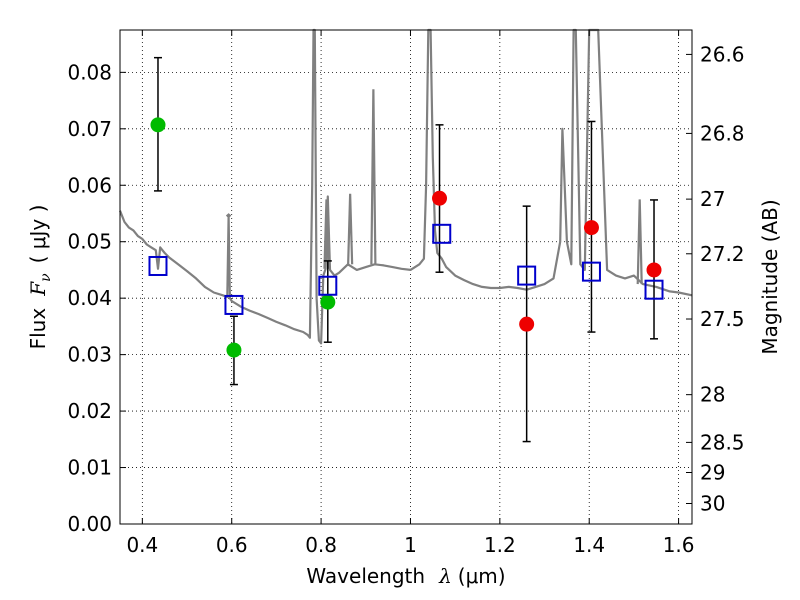  What do you see at coordinates (46, 277) in the screenshot?
I see `y-axis-subscript: ν` at bounding box center [46, 277].